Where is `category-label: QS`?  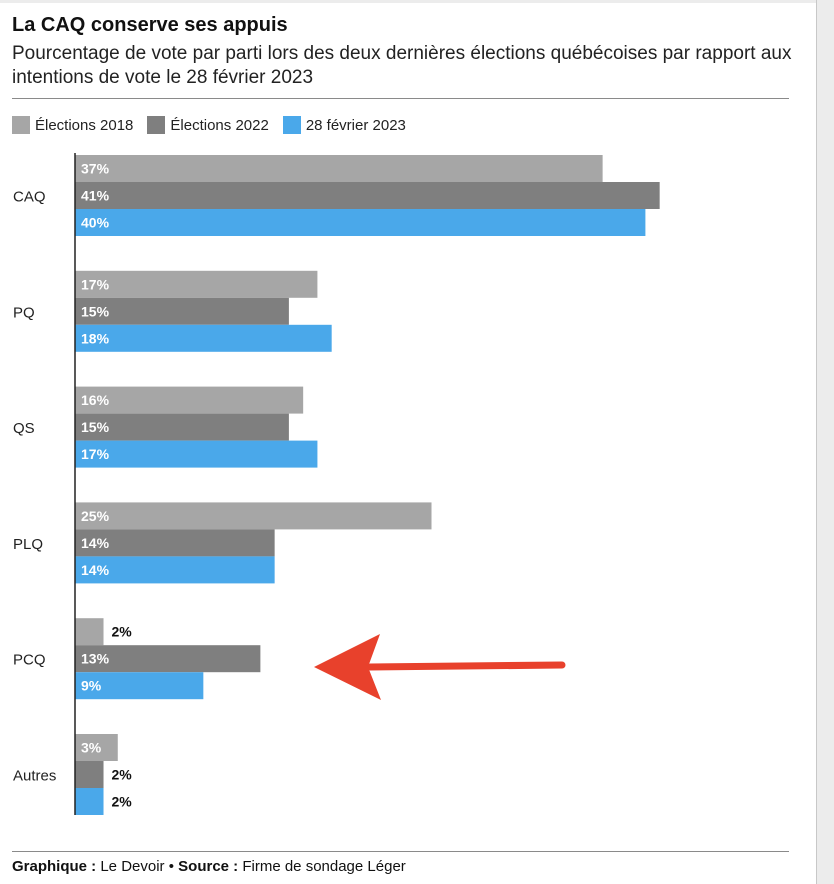 category-label: QS is located at coordinates (24, 428).